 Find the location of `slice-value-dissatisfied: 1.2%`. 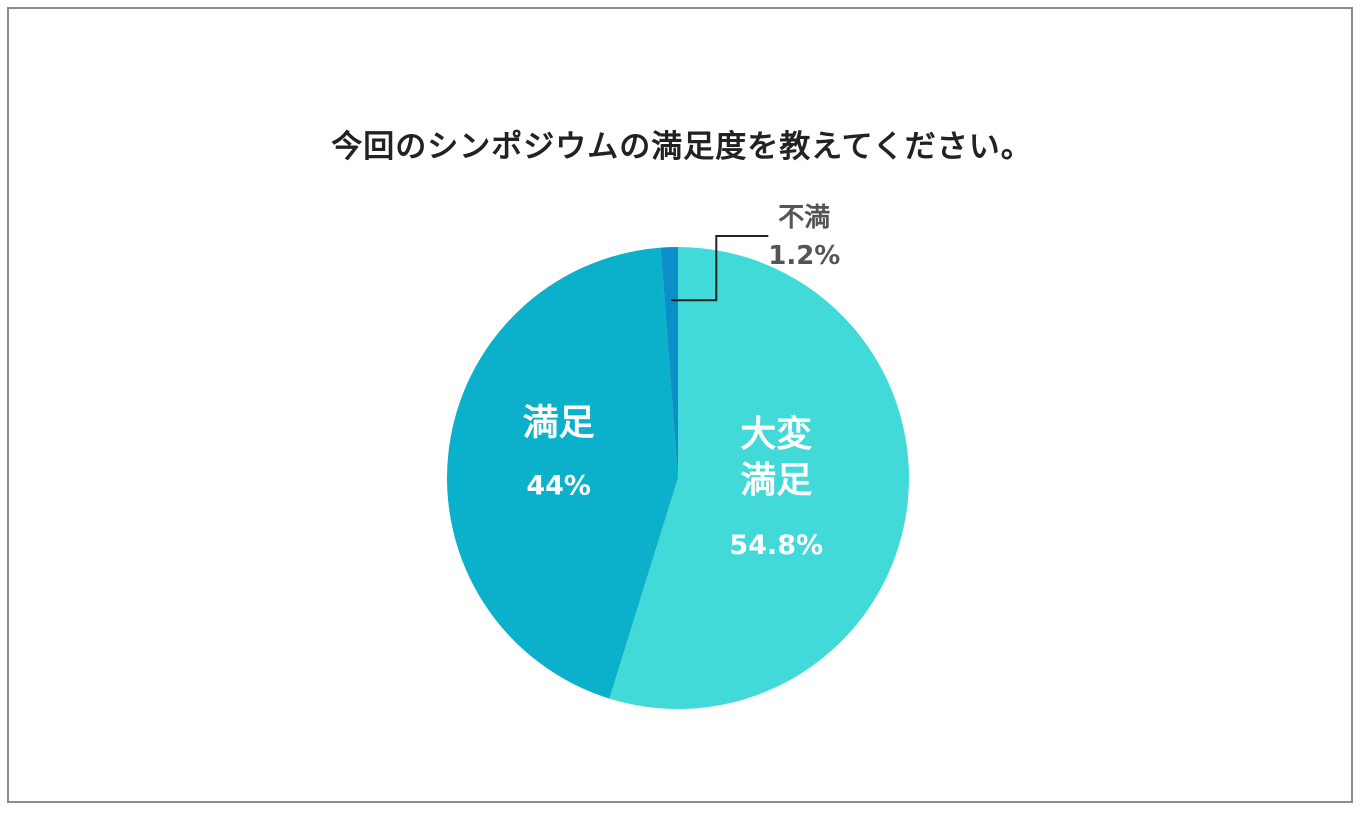

slice-value-dissatisfied: 1.2% is located at coordinates (804, 256).